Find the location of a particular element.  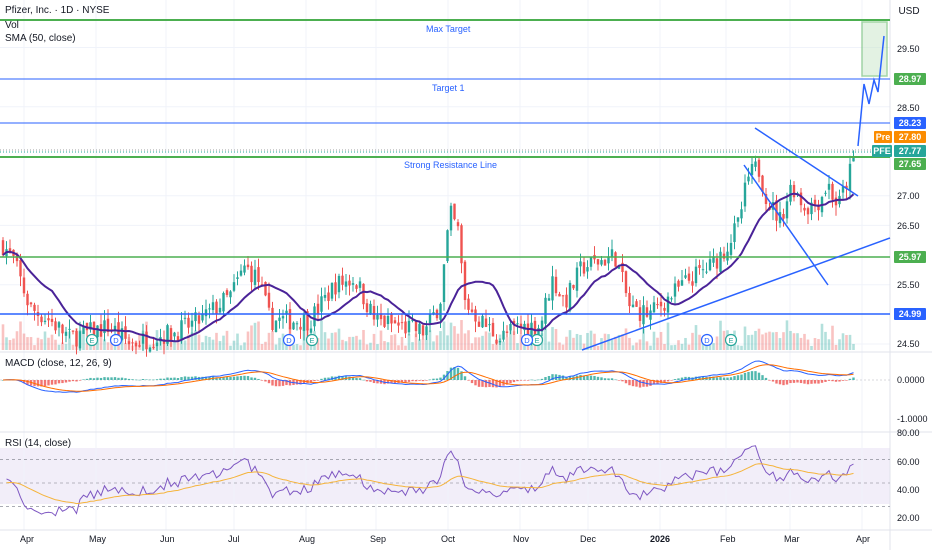

currency-button: USD is located at coordinates (909, 11).